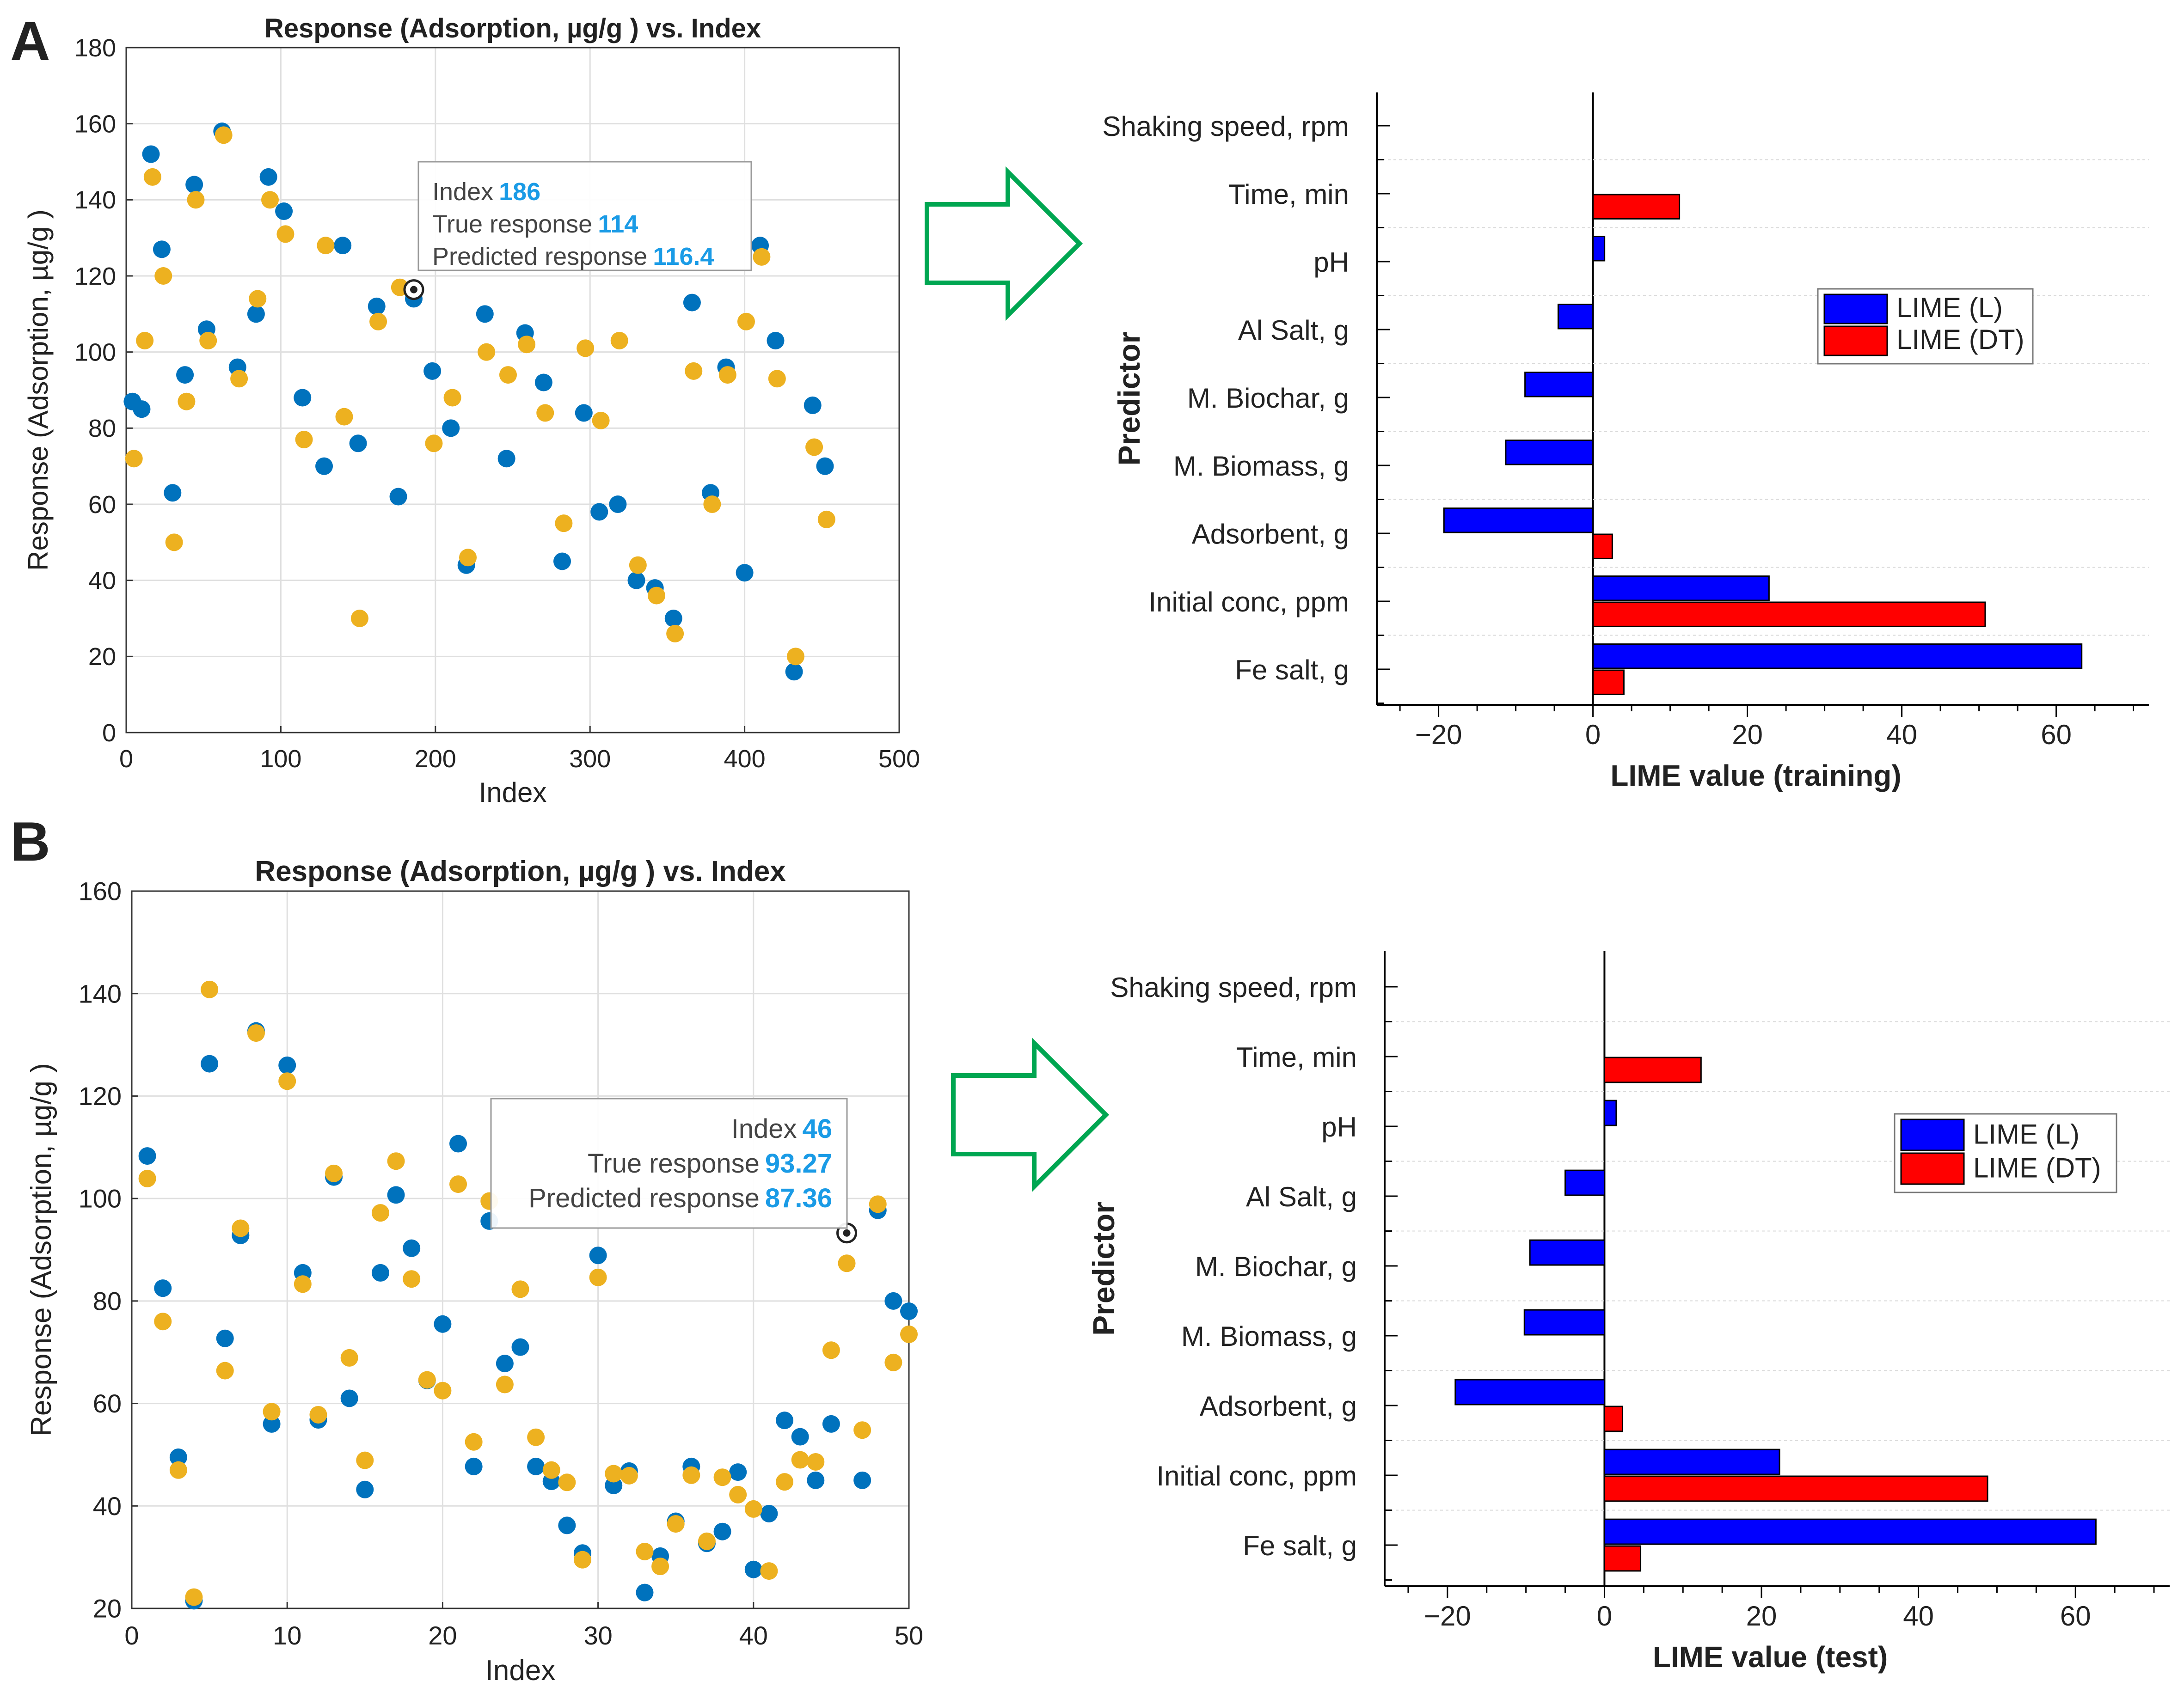 The width and height of the screenshot is (2184, 1699). I want to click on x-axis-label: Index, so click(520, 1671).